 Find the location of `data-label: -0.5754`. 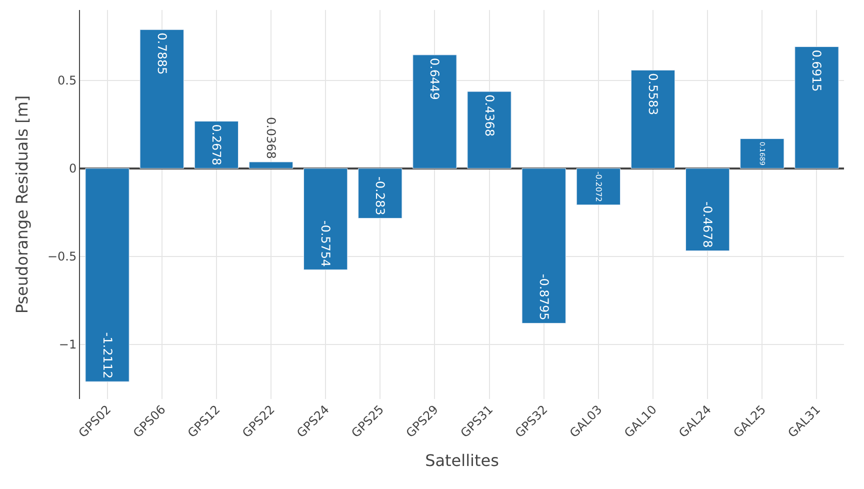

data-label: -0.5754 is located at coordinates (325, 243).